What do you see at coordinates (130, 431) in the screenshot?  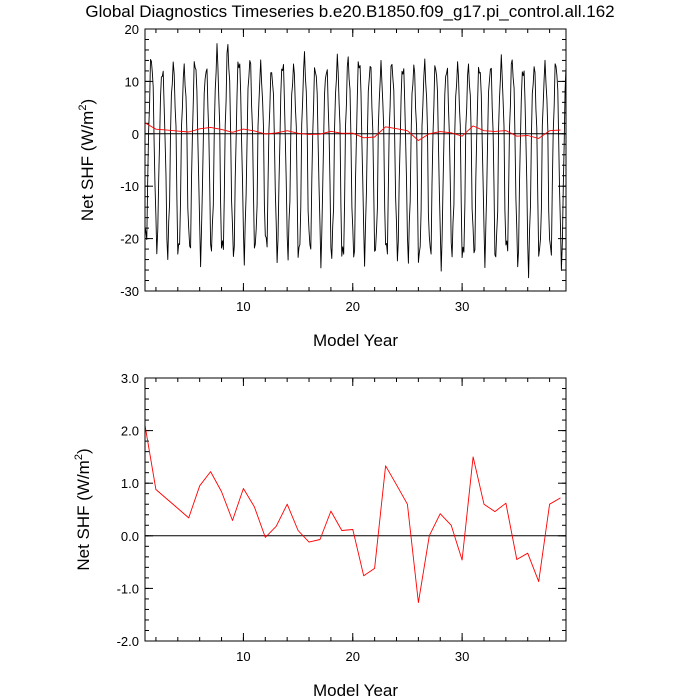 I see `y-tick-label: 2.0` at bounding box center [130, 431].